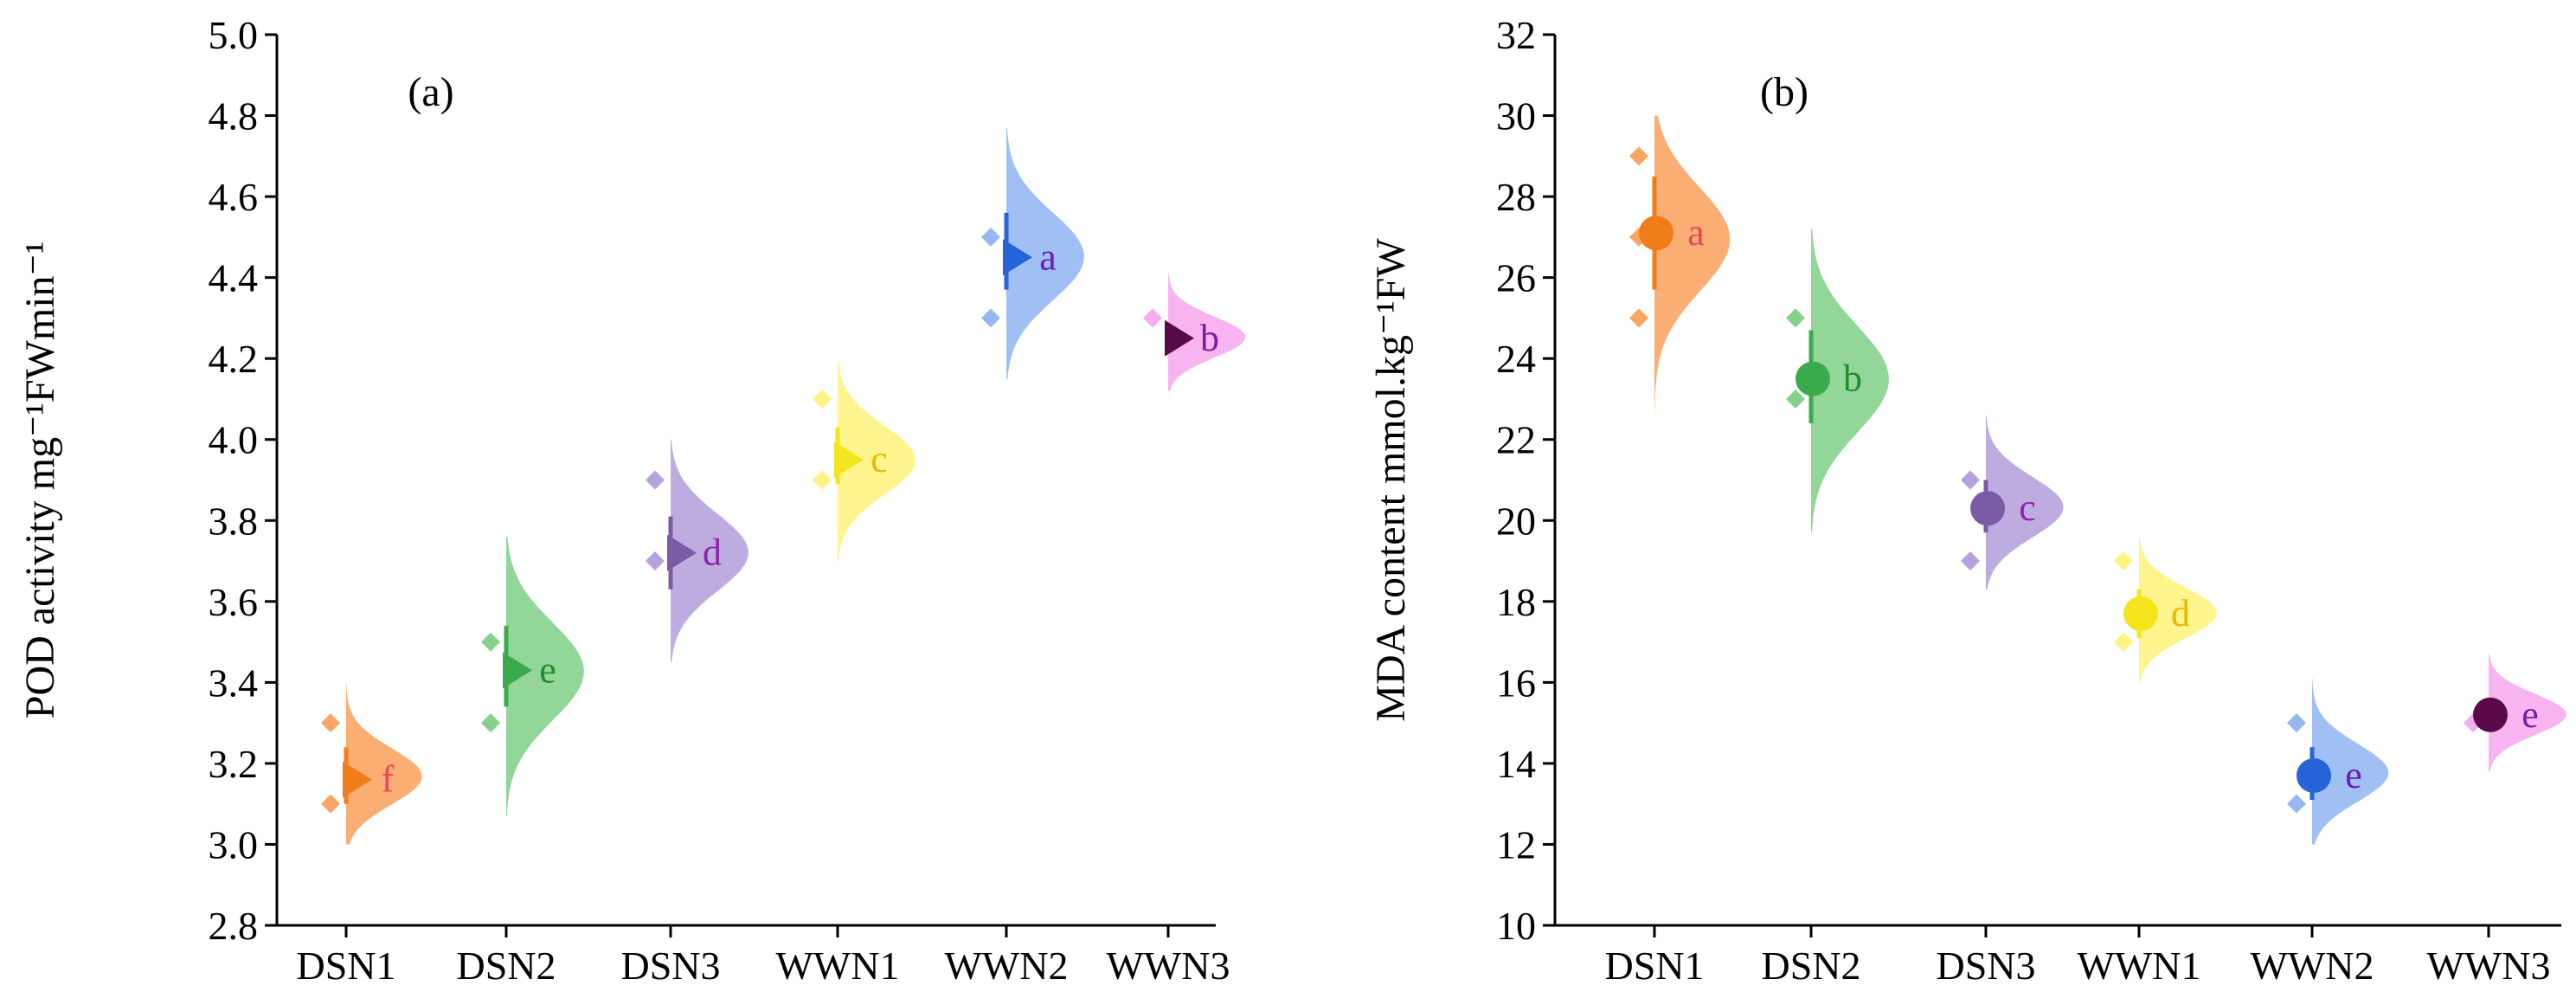 The image size is (2576, 1005). I want to click on y-tick-label: 3.6, so click(234, 602).